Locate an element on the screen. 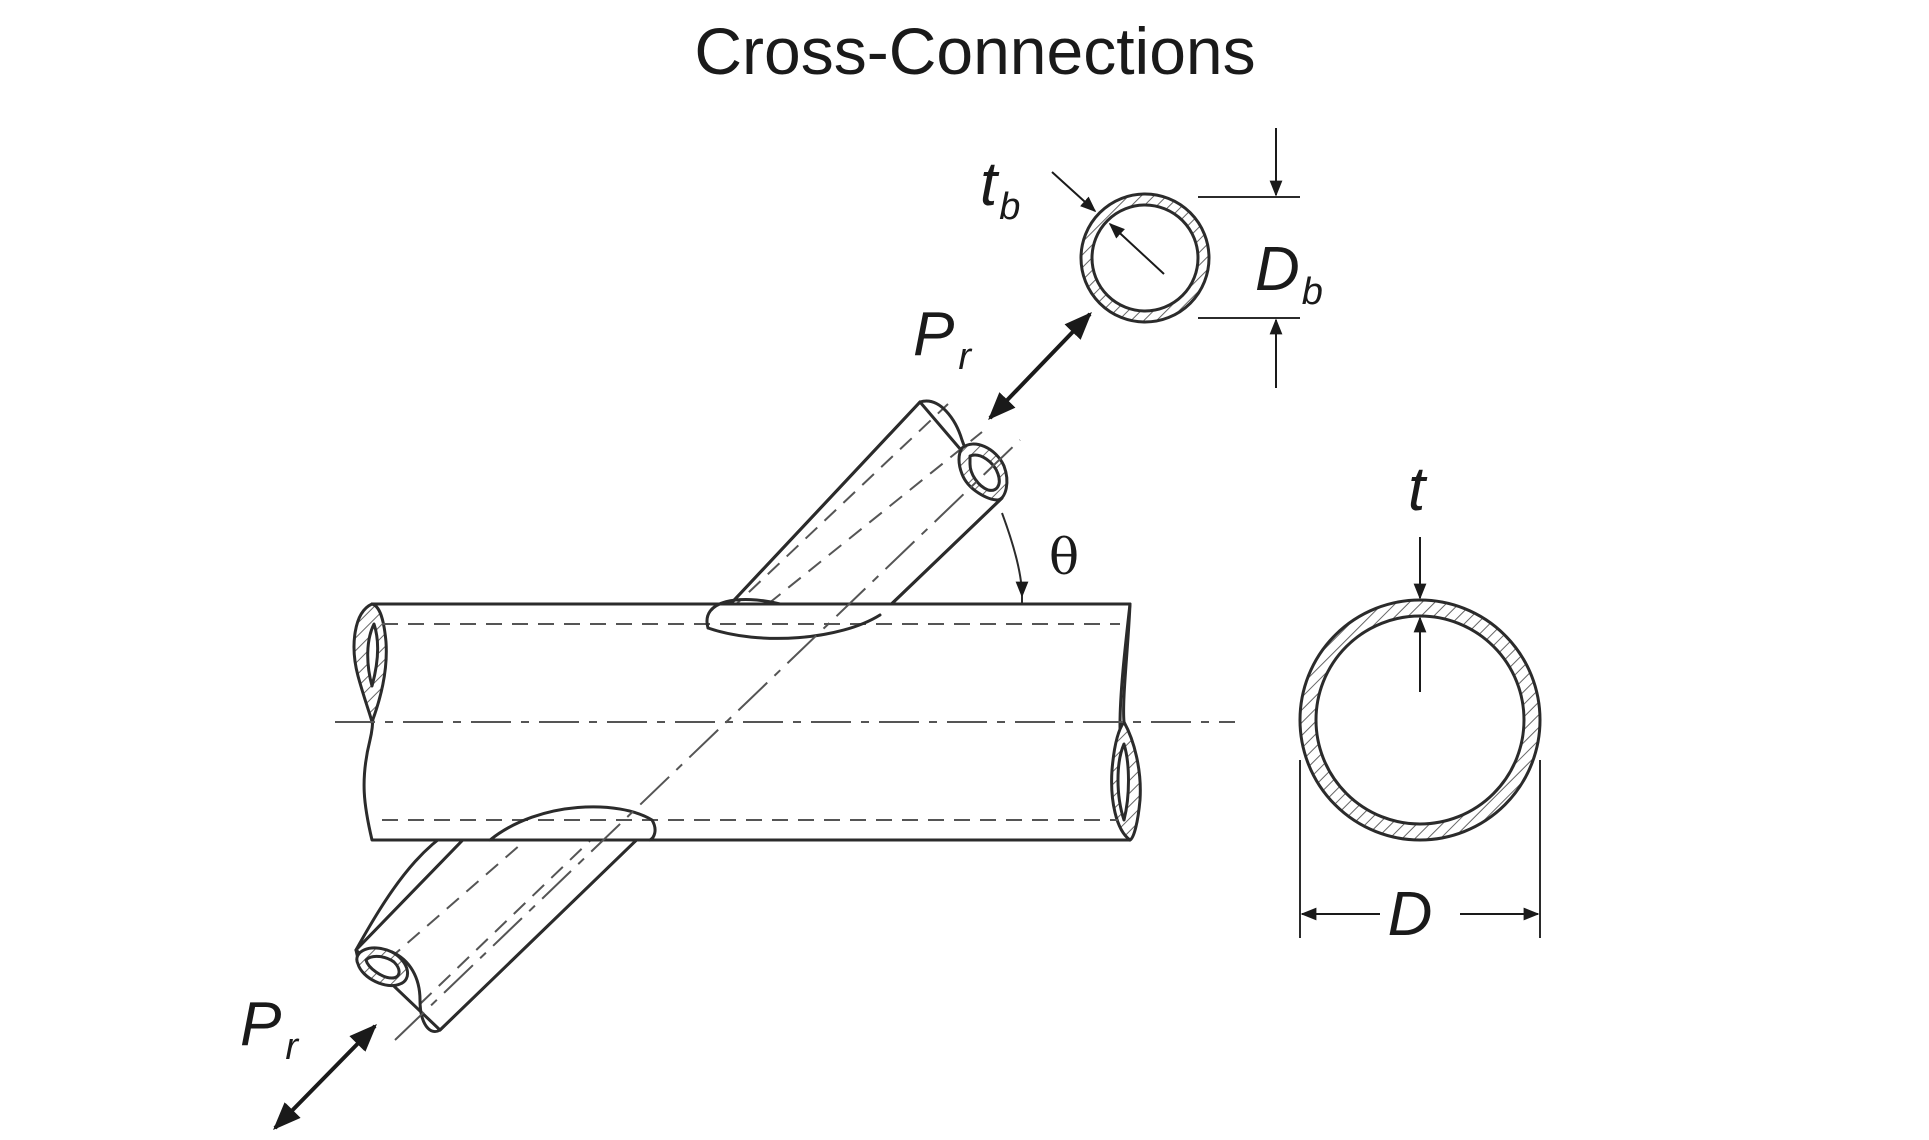 This screenshot has width=1929, height=1140. upper-intersection-saddle is located at coordinates (793, 619).